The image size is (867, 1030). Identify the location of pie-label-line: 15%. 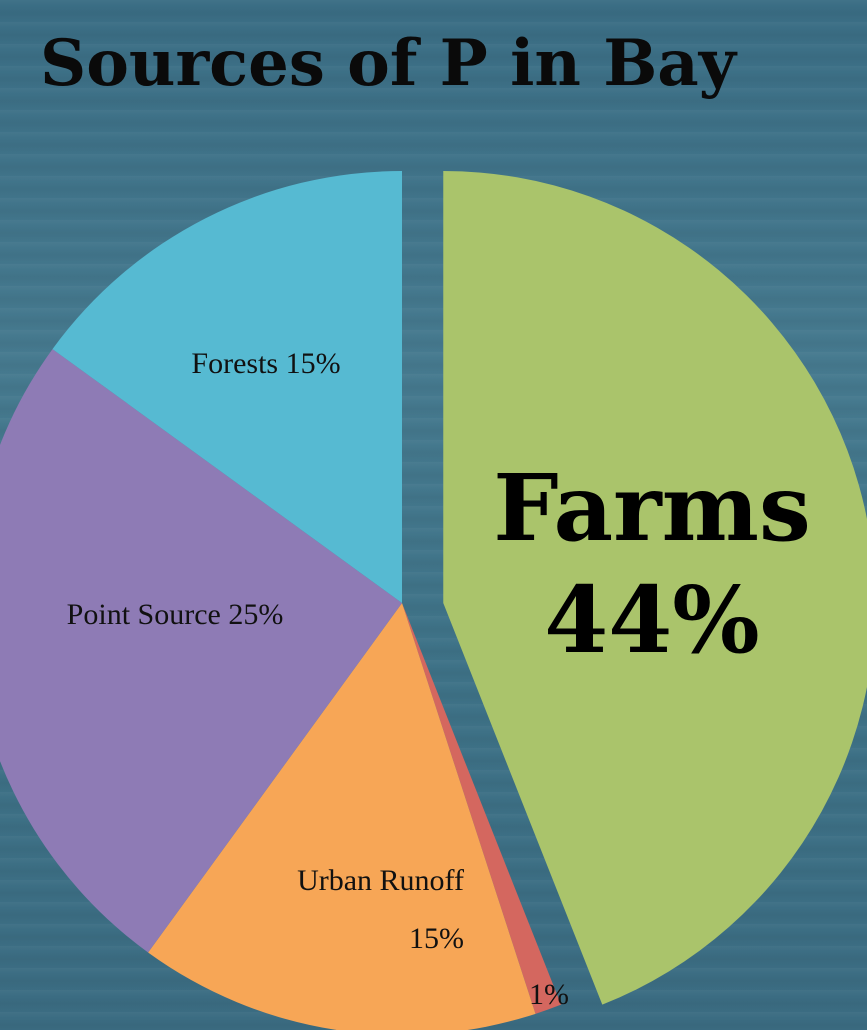
(436, 938).